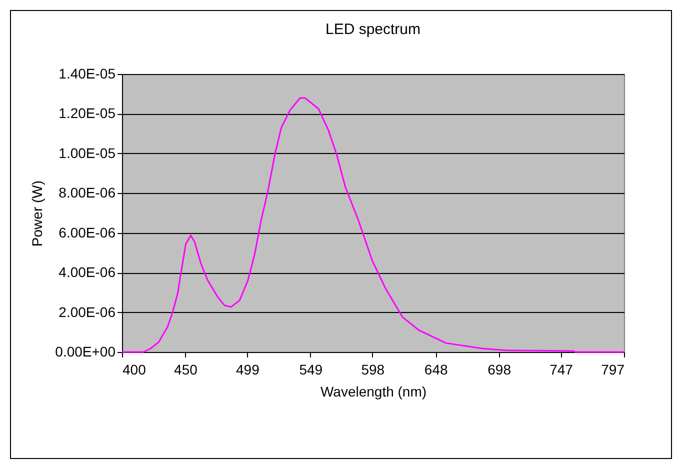  What do you see at coordinates (134, 370) in the screenshot?
I see `x-tick-label: 400` at bounding box center [134, 370].